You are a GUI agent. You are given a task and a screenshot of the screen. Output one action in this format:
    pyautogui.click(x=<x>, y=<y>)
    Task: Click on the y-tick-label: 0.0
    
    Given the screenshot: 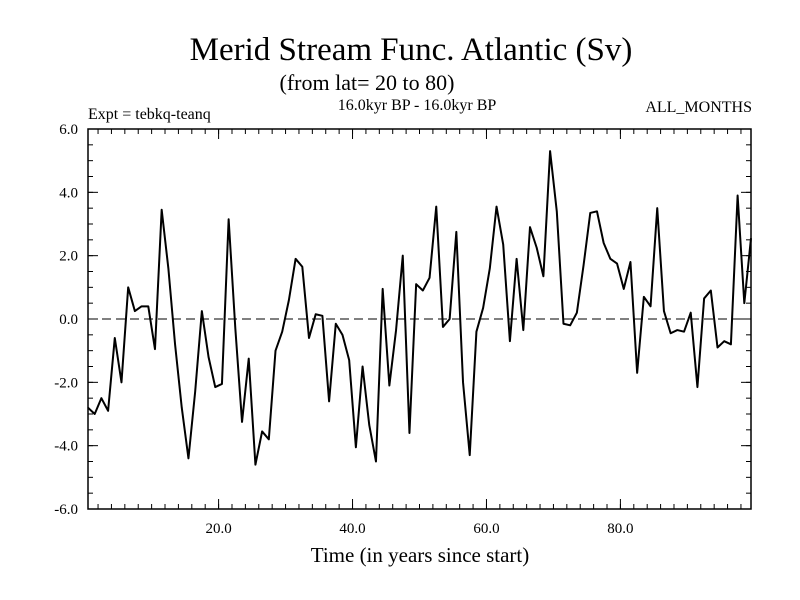 What is the action you would take?
    pyautogui.click(x=68, y=320)
    